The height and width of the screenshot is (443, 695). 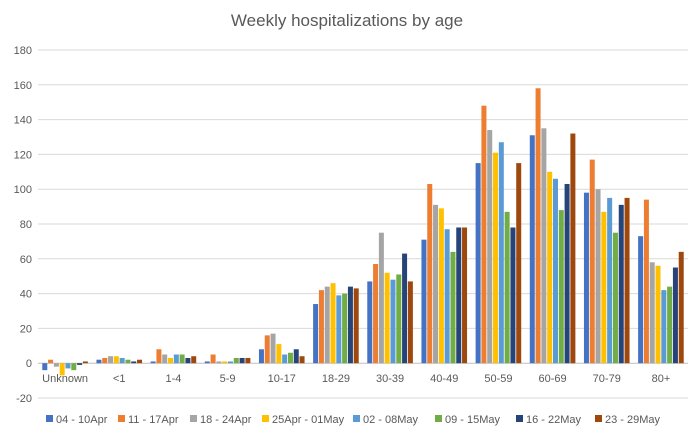 What do you see at coordinates (347, 20) in the screenshot?
I see `chart-title: Weekly hospitalizations by age` at bounding box center [347, 20].